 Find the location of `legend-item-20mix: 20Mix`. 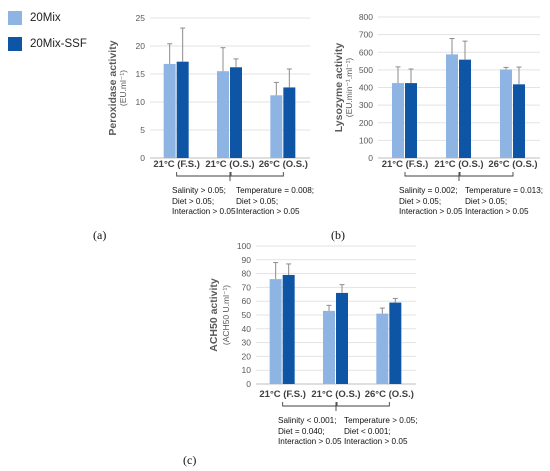

legend-item-20mix: 20Mix is located at coordinates (47, 18).